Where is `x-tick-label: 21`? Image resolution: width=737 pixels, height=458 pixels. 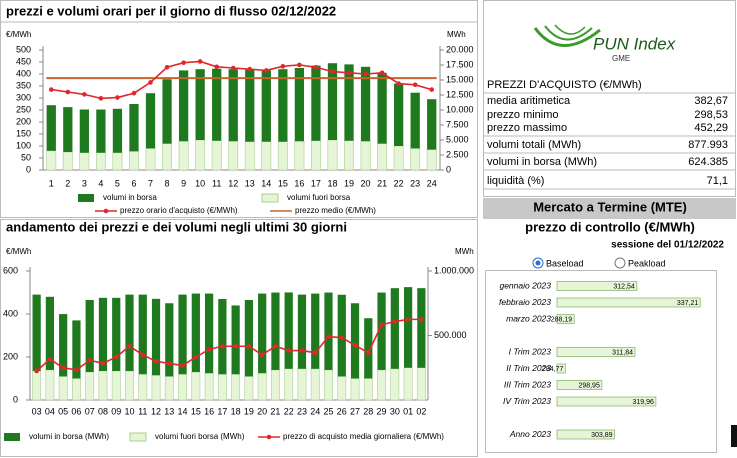
x-tick-label: 21 is located at coordinates (275, 411).